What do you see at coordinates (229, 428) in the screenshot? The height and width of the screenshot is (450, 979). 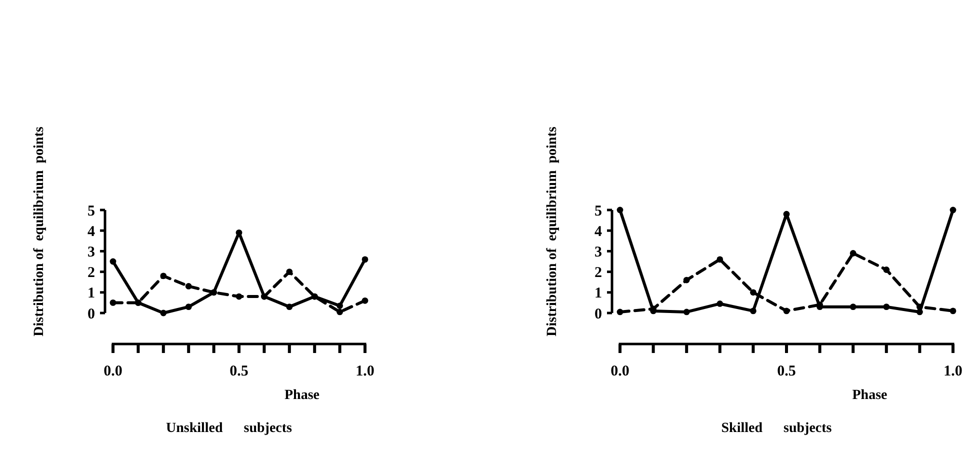 I see `text: Unskilled subjects` at bounding box center [229, 428].